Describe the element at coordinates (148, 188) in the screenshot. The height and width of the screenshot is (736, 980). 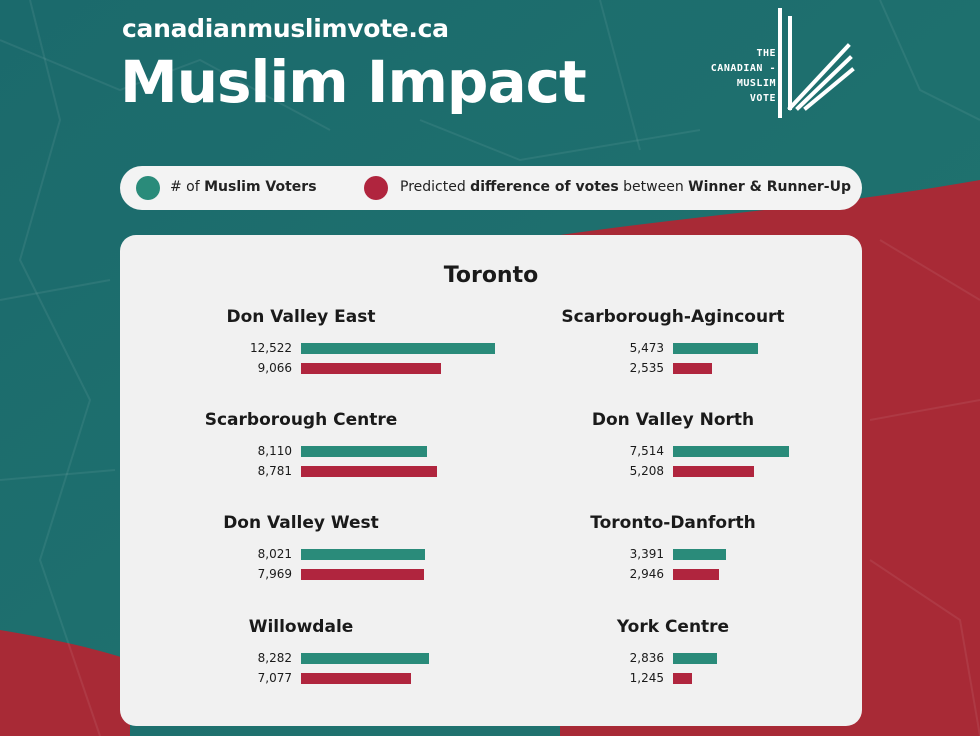
I see `legend-dot-voters` at that location.